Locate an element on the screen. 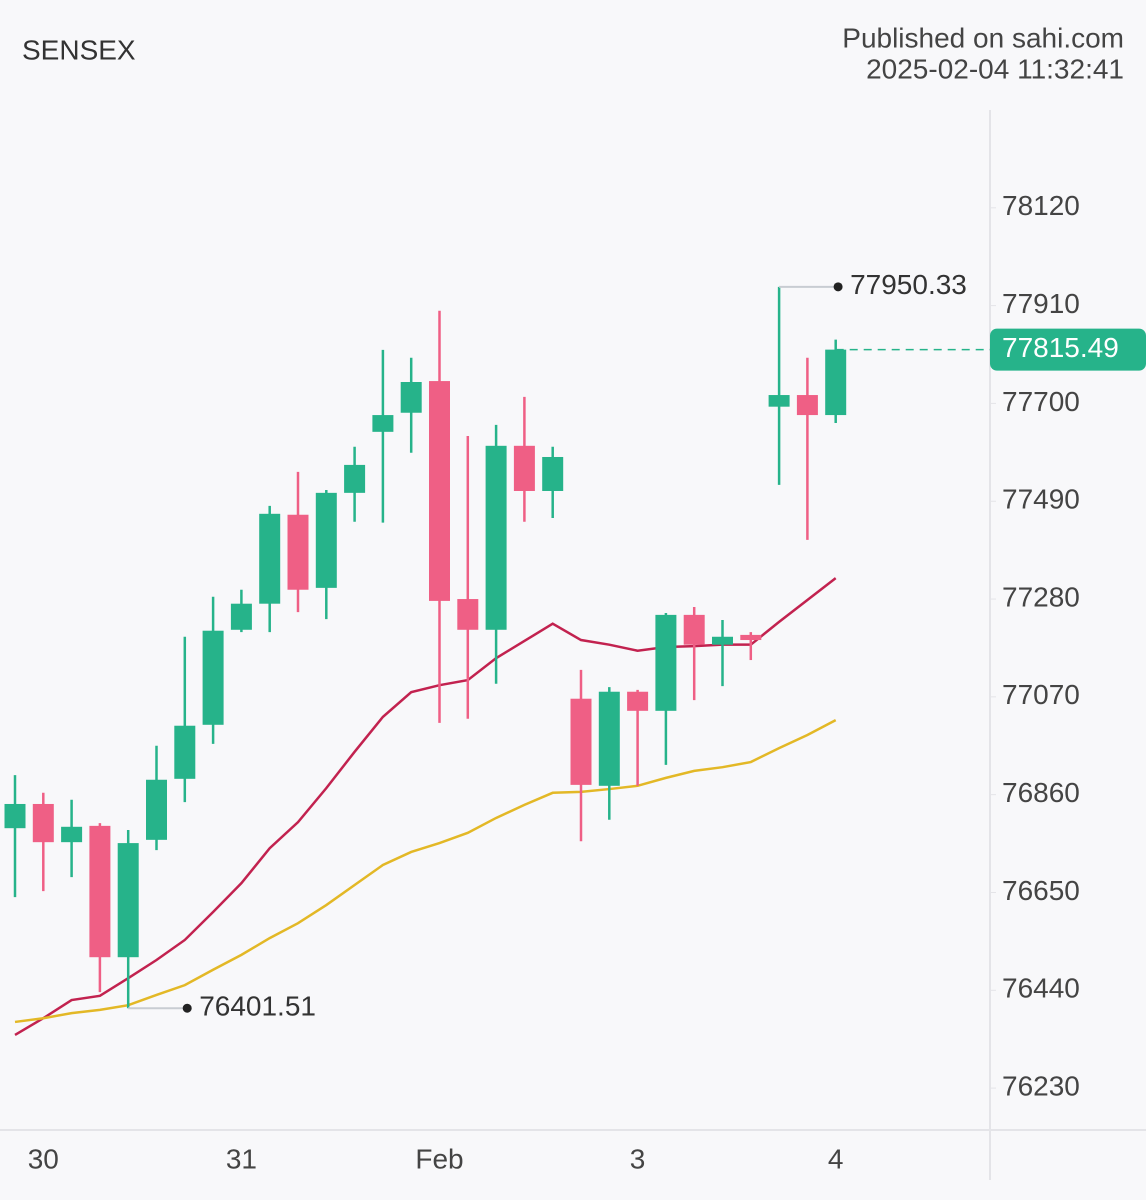 This screenshot has width=1146, height=1200. last-price-badge is located at coordinates (1068, 349).